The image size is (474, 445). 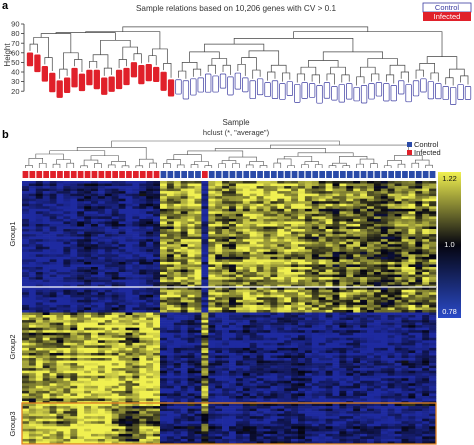 What do you see at coordinates (398, 174) in the screenshot?
I see `class-bar-cell` at bounding box center [398, 174].